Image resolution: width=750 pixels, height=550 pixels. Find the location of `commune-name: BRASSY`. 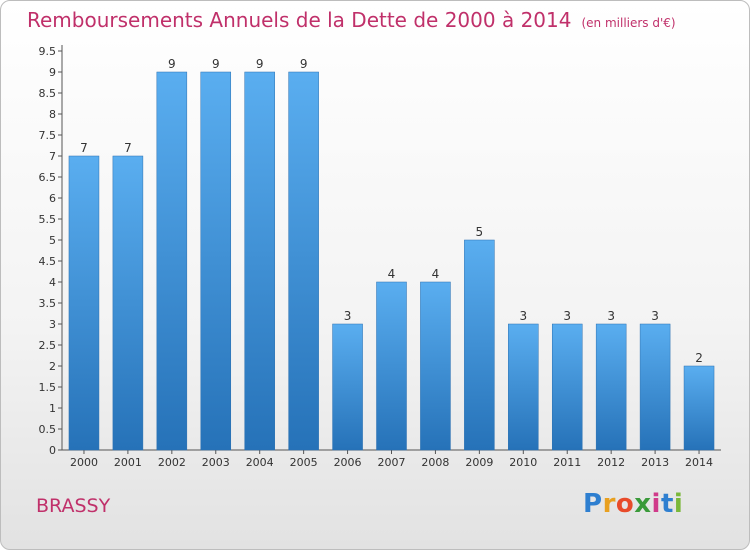

commune-name: BRASSY is located at coordinates (73, 506).